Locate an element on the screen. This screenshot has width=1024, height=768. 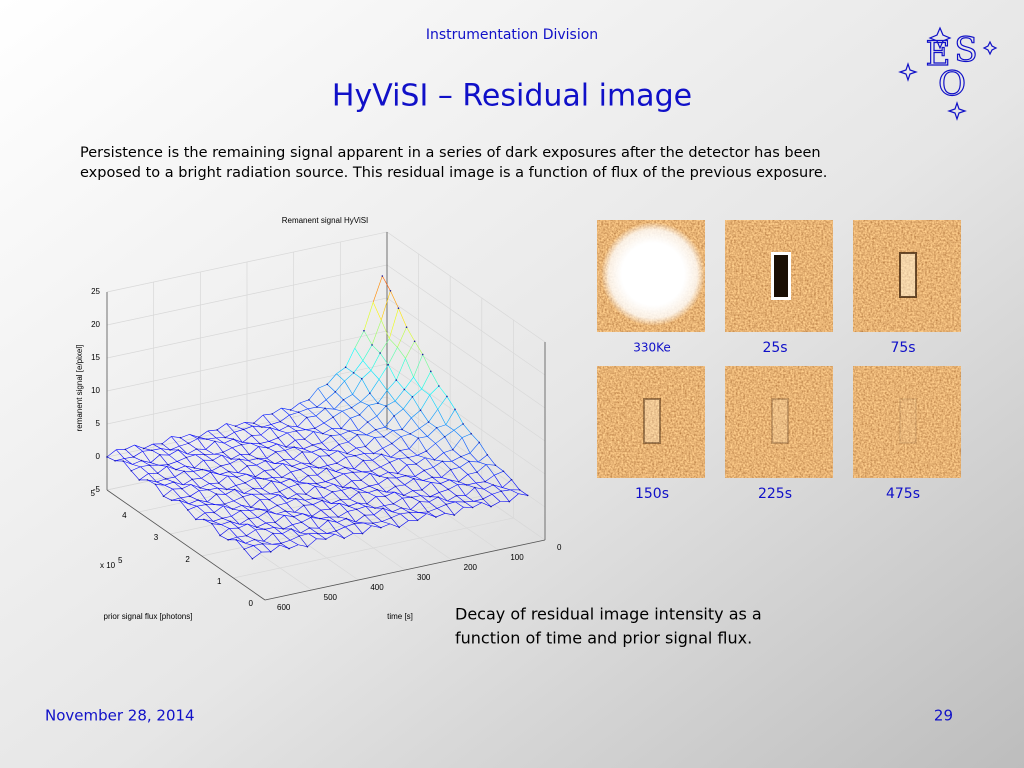
residual-spot is located at coordinates (908, 421).